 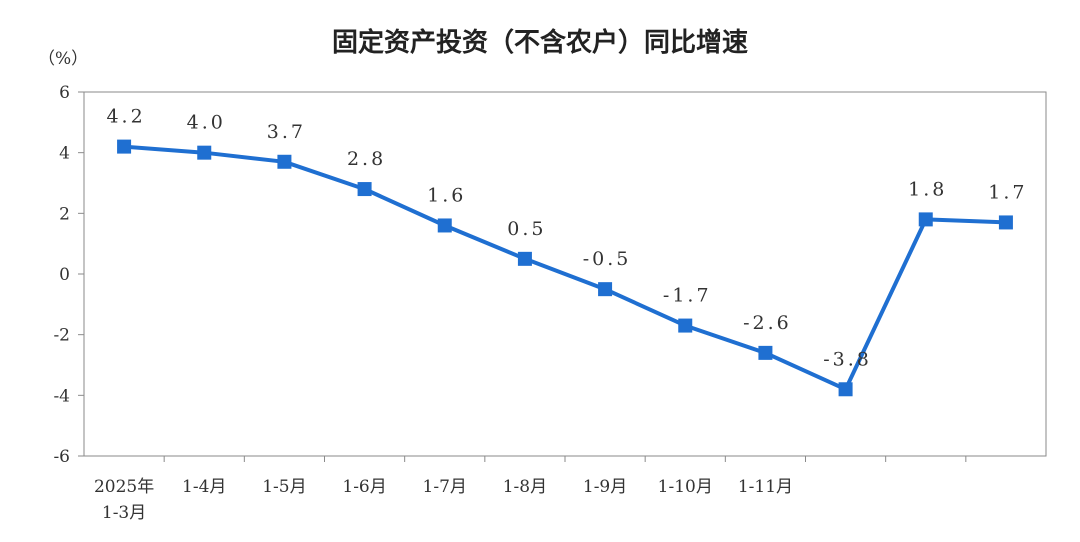 What do you see at coordinates (284, 487) in the screenshot?
I see `x-tick-label: 1-5月` at bounding box center [284, 487].